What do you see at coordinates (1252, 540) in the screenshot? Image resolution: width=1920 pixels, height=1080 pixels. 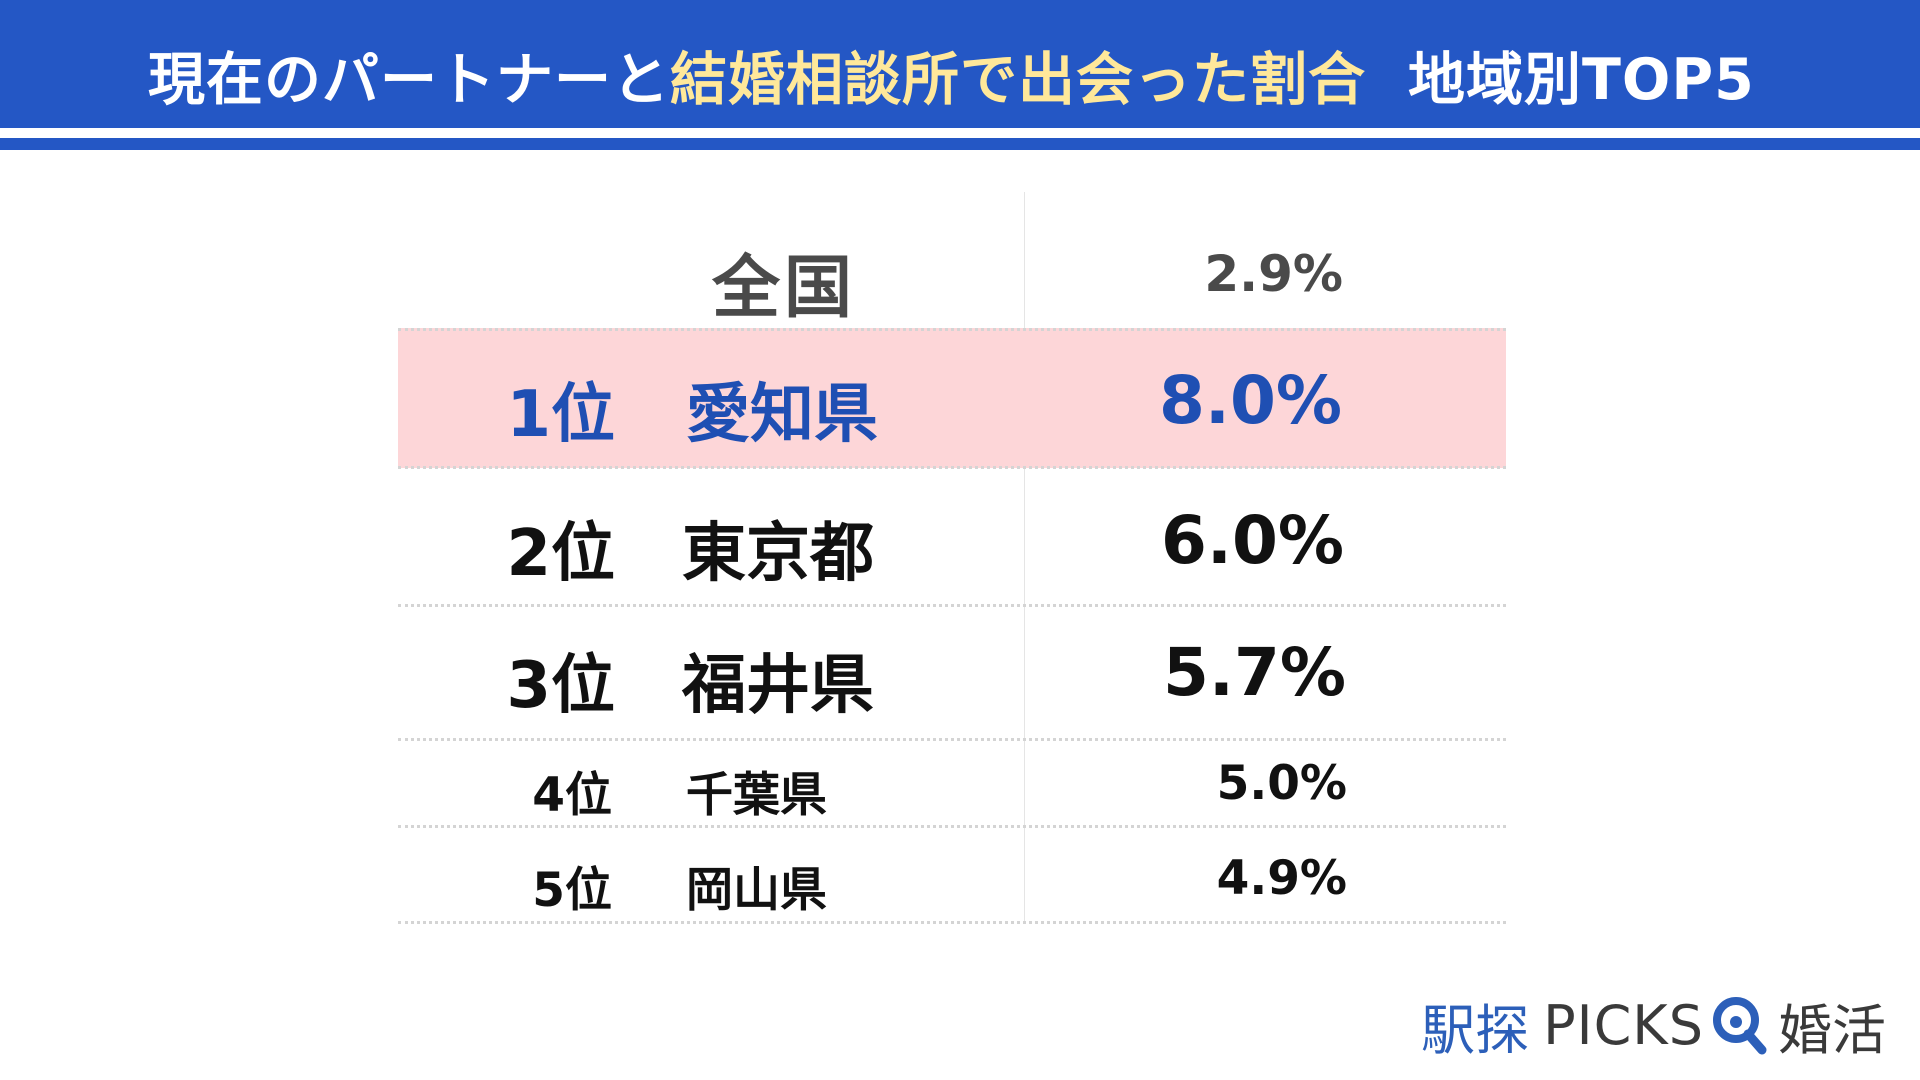 I see `value-cell-2: 6.0%` at bounding box center [1252, 540].